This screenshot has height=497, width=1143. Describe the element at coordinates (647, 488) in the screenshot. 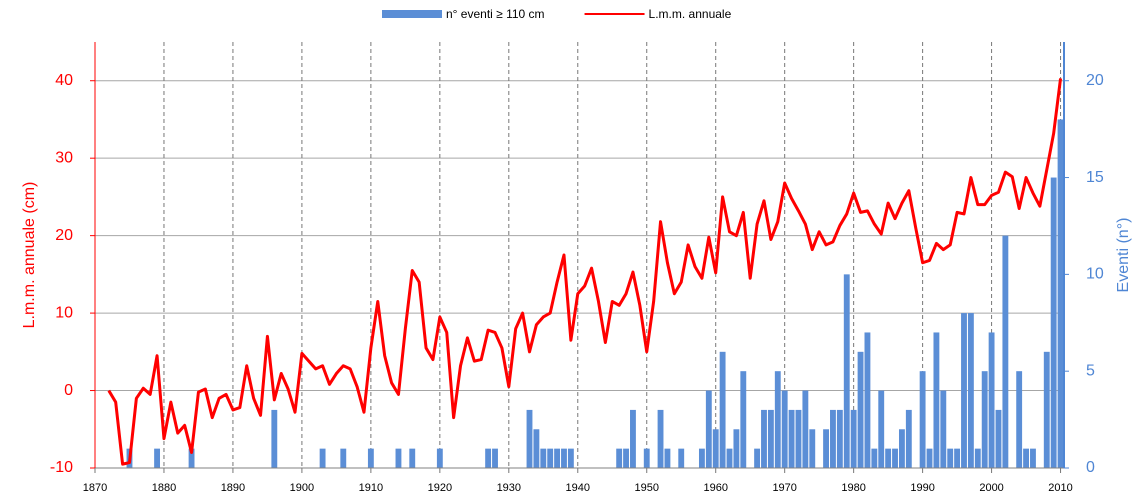

I see `x-tick-label: 1950` at that location.